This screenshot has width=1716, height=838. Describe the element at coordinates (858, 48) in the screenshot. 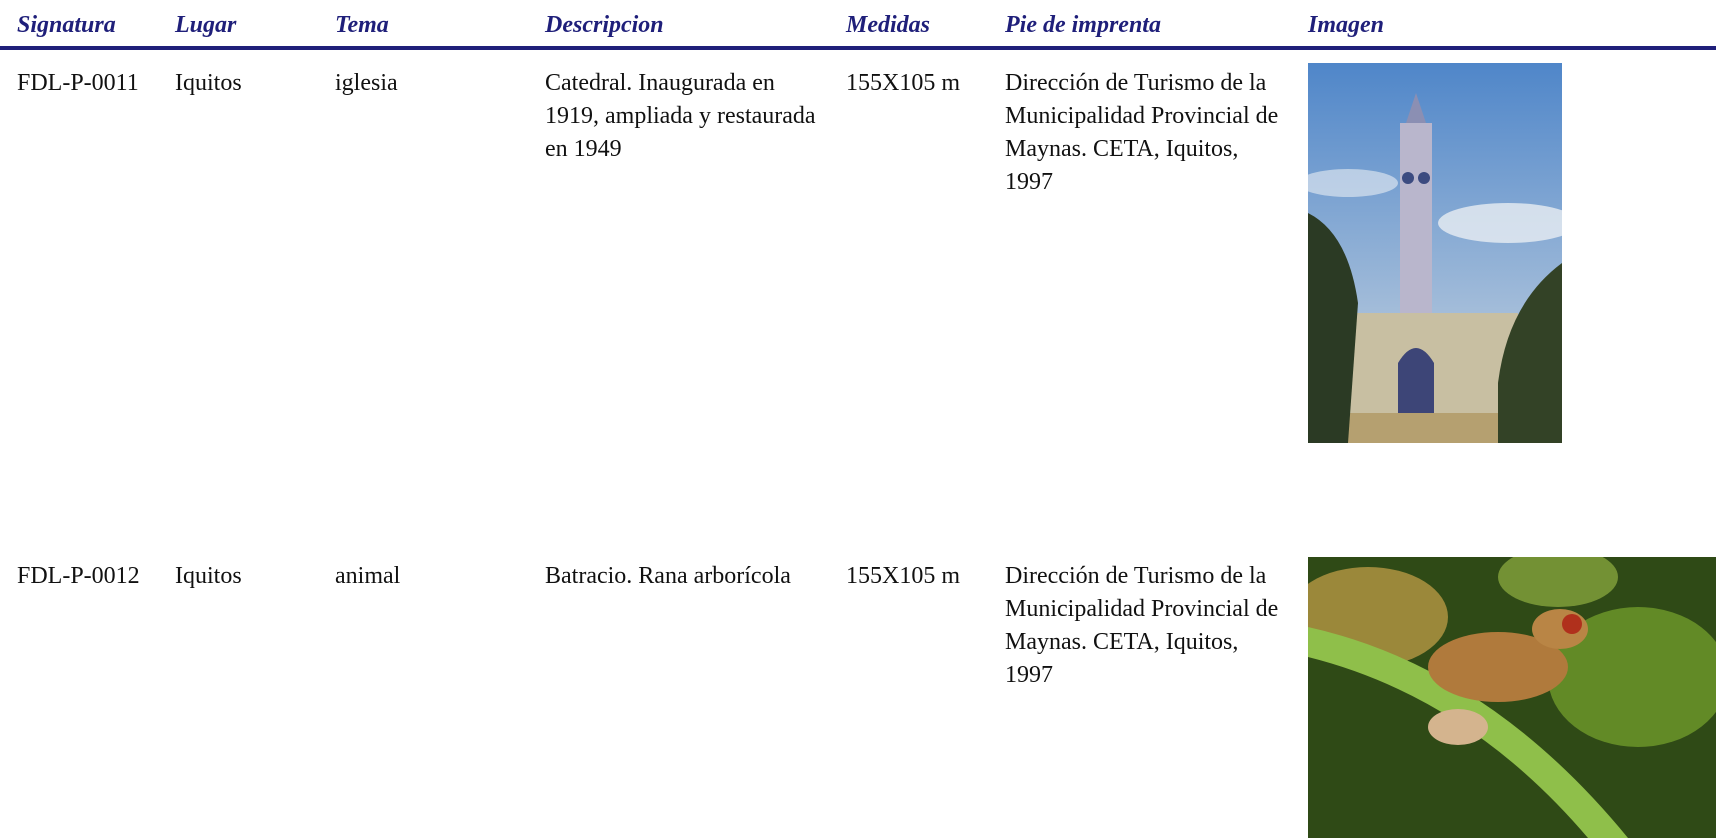

I see `header-rule` at that location.